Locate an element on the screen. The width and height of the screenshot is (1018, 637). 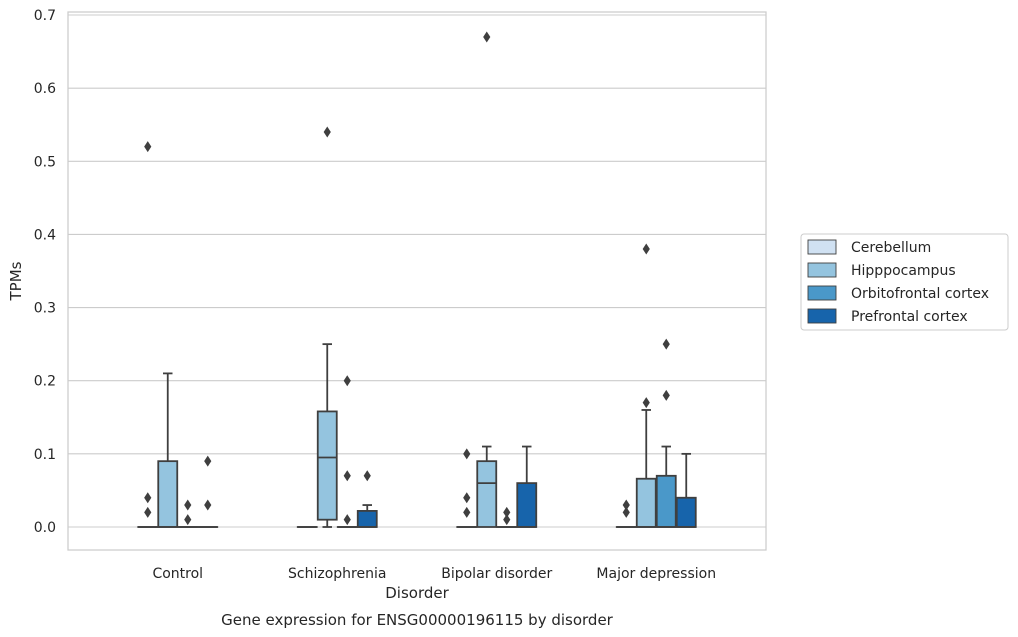
legend-entry-label: Hipppocampus is located at coordinates (903, 271).